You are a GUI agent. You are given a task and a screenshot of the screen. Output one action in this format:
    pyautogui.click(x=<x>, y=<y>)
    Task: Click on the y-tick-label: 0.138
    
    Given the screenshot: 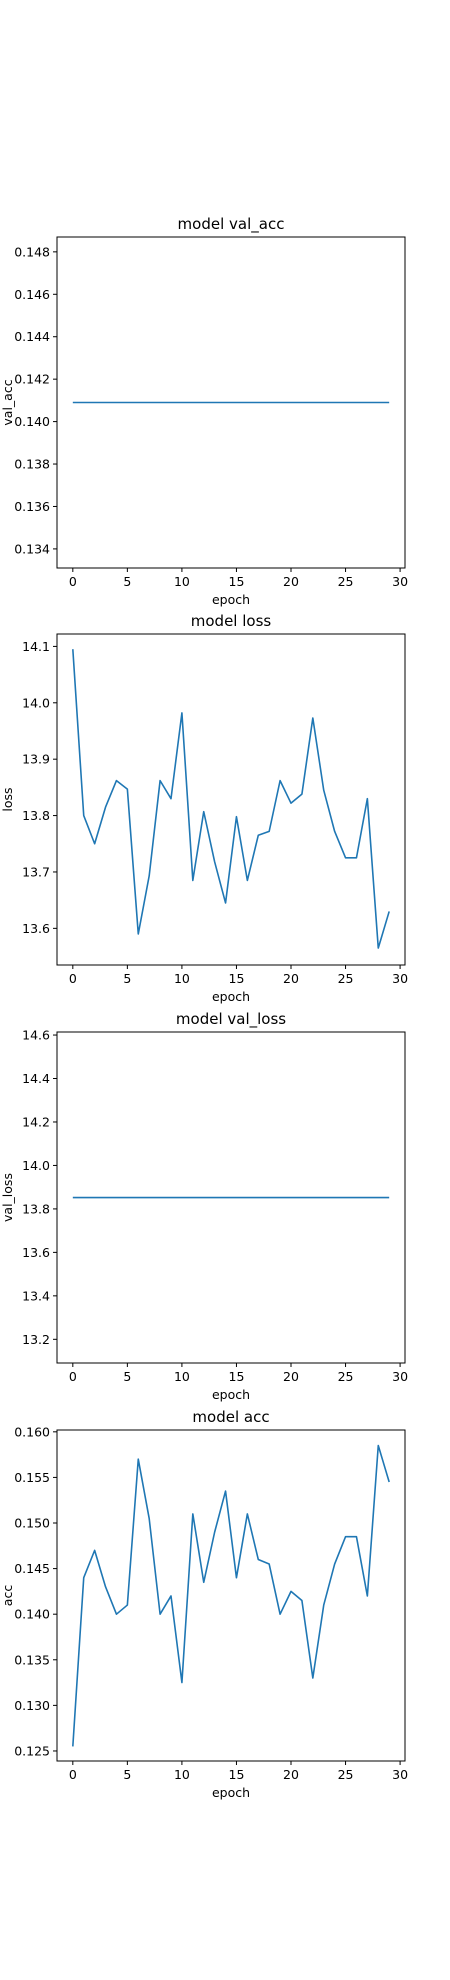 What is the action you would take?
    pyautogui.click(x=32, y=464)
    